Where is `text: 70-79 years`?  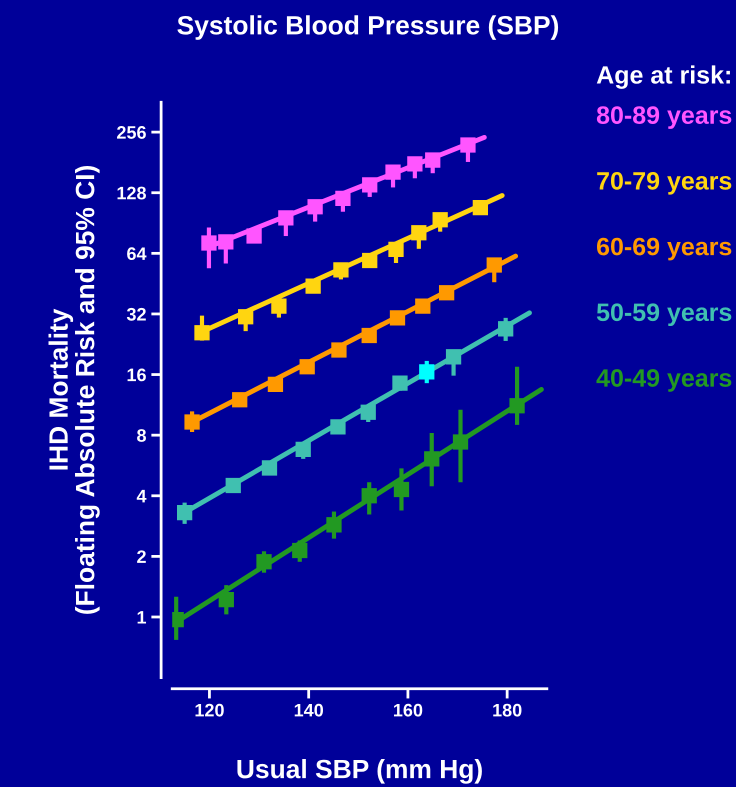 text: 70-79 years is located at coordinates (664, 183).